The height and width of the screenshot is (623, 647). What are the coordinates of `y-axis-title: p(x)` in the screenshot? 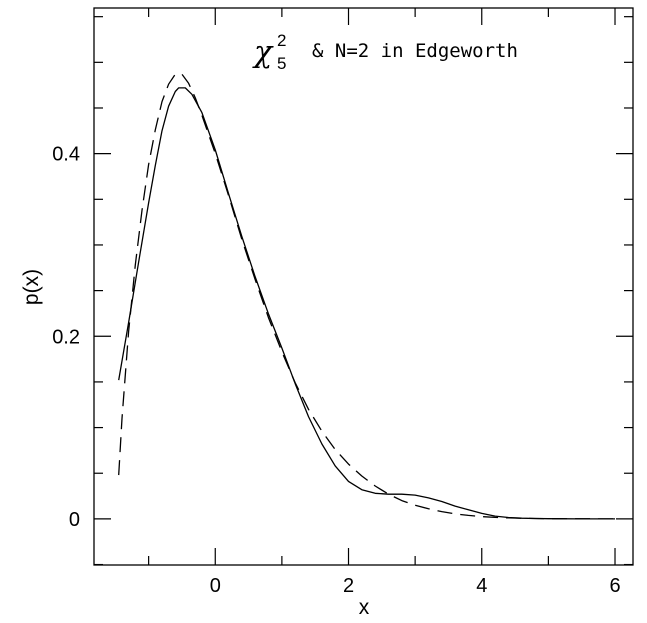 It's located at (31, 287).